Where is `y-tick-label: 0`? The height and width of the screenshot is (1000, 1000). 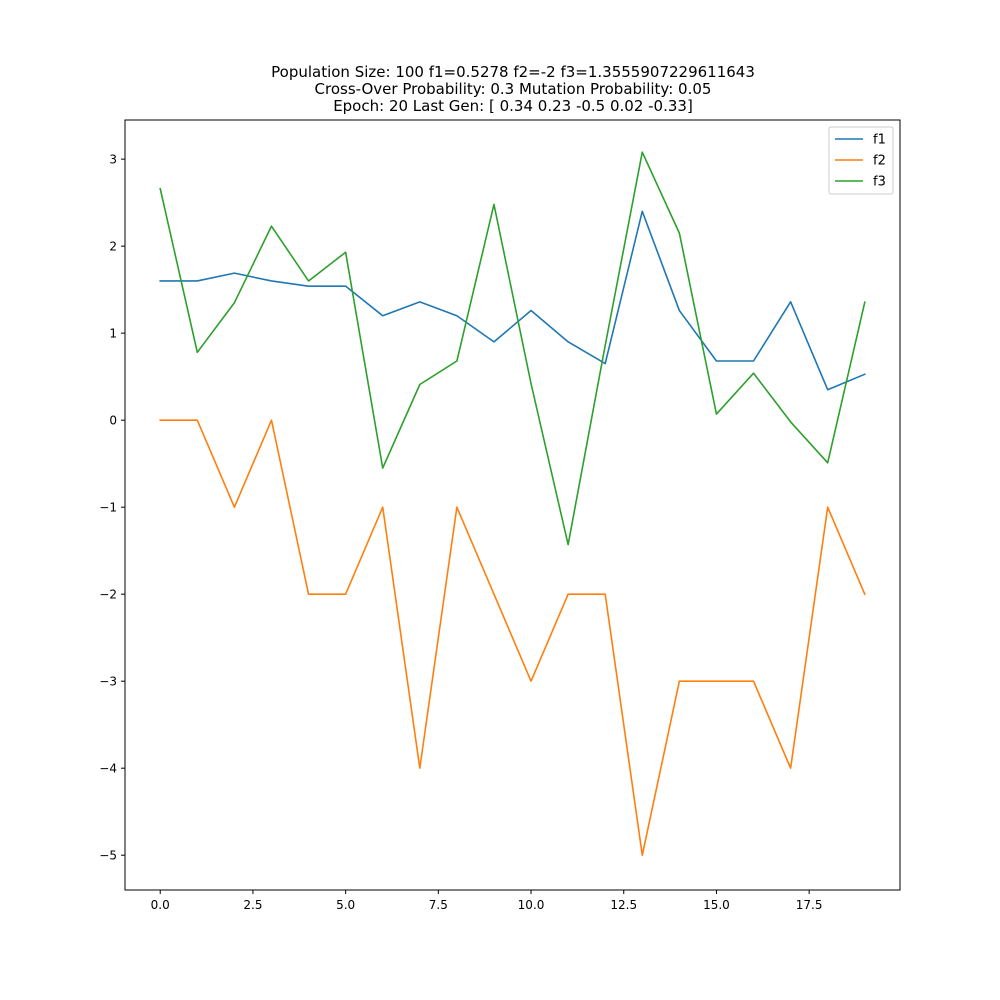 y-tick-label: 0 is located at coordinates (113, 421).